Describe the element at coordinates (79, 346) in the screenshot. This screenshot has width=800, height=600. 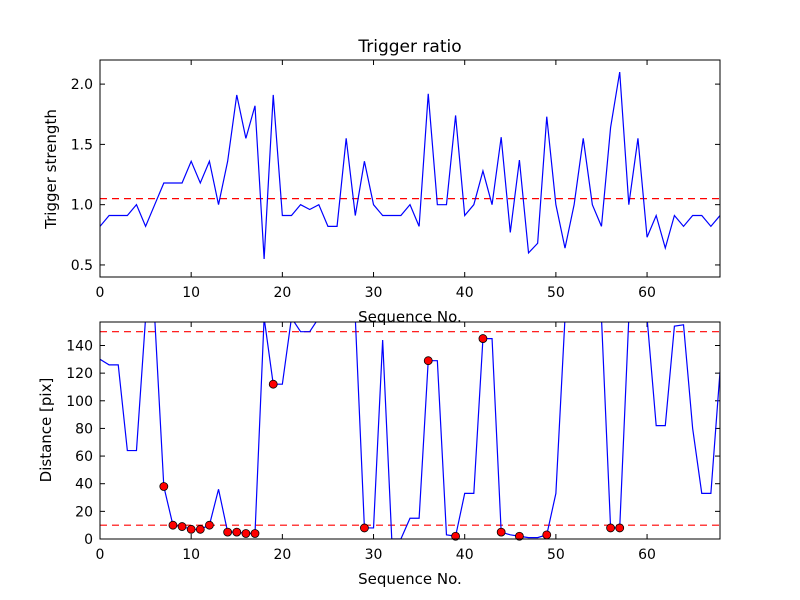
I see `y-tick-label: 140` at that location.